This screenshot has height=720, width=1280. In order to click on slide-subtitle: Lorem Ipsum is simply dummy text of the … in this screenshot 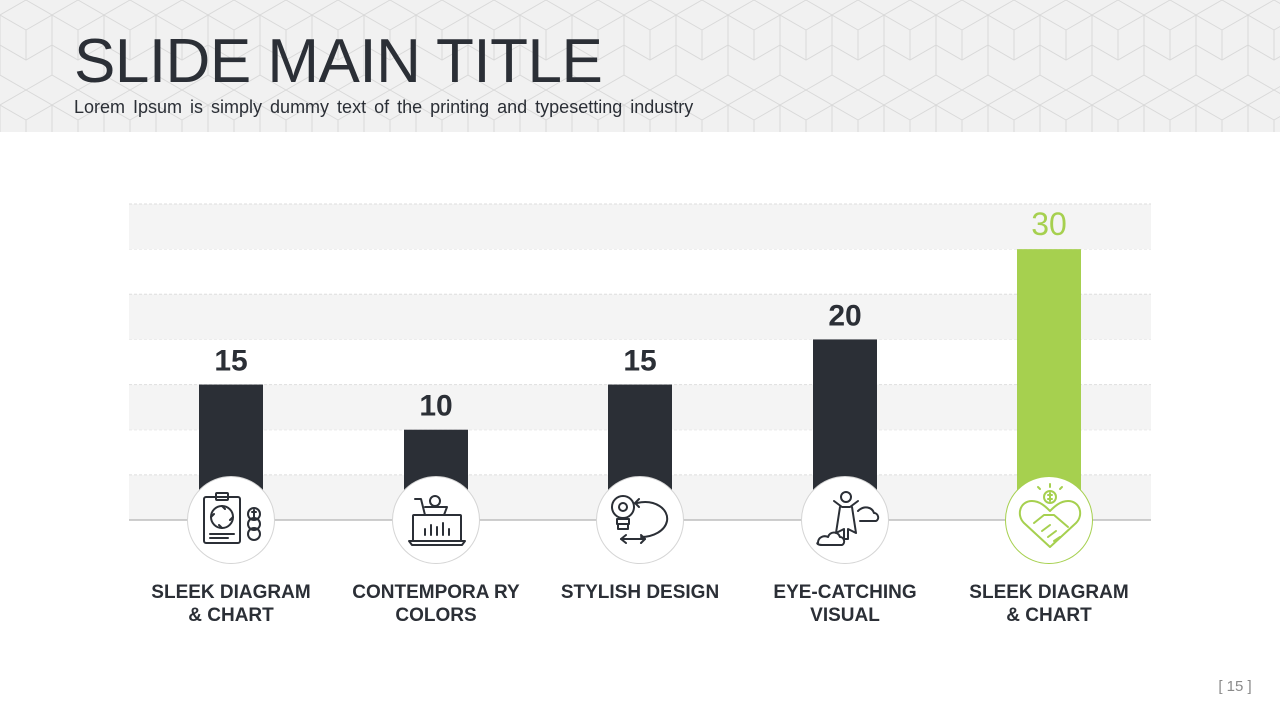, I will do `click(384, 107)`.